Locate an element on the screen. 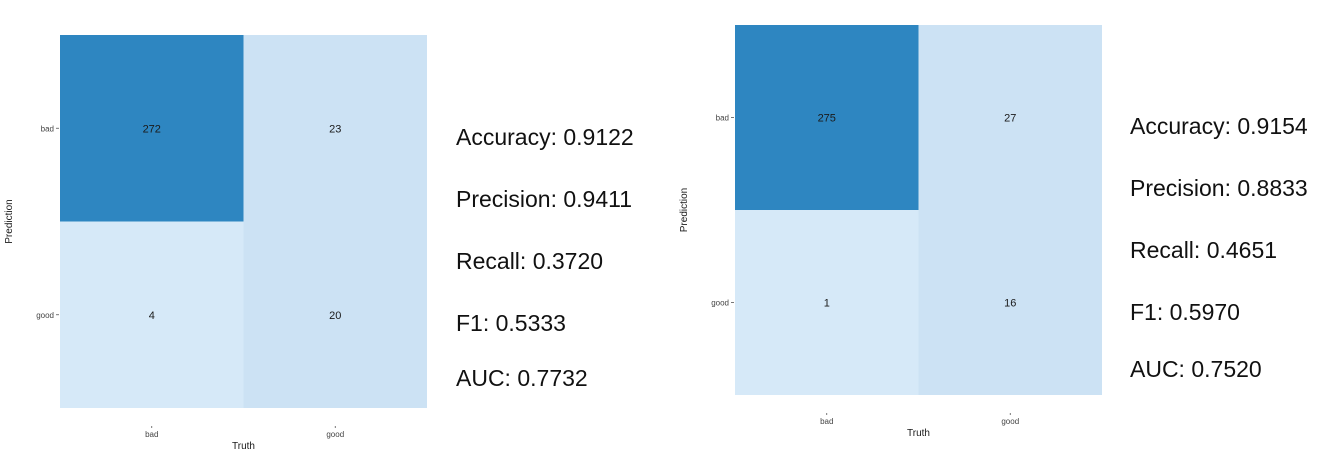  cell-value-label: 1 is located at coordinates (827, 304).